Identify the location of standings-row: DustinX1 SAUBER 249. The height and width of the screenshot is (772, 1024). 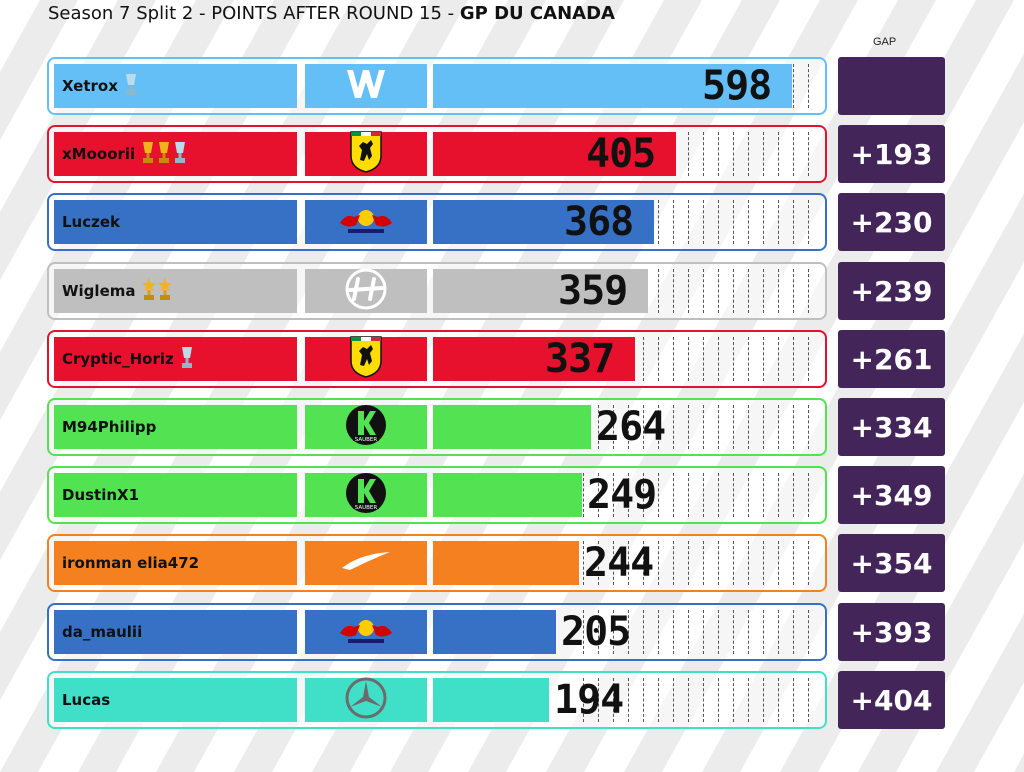
(437, 495).